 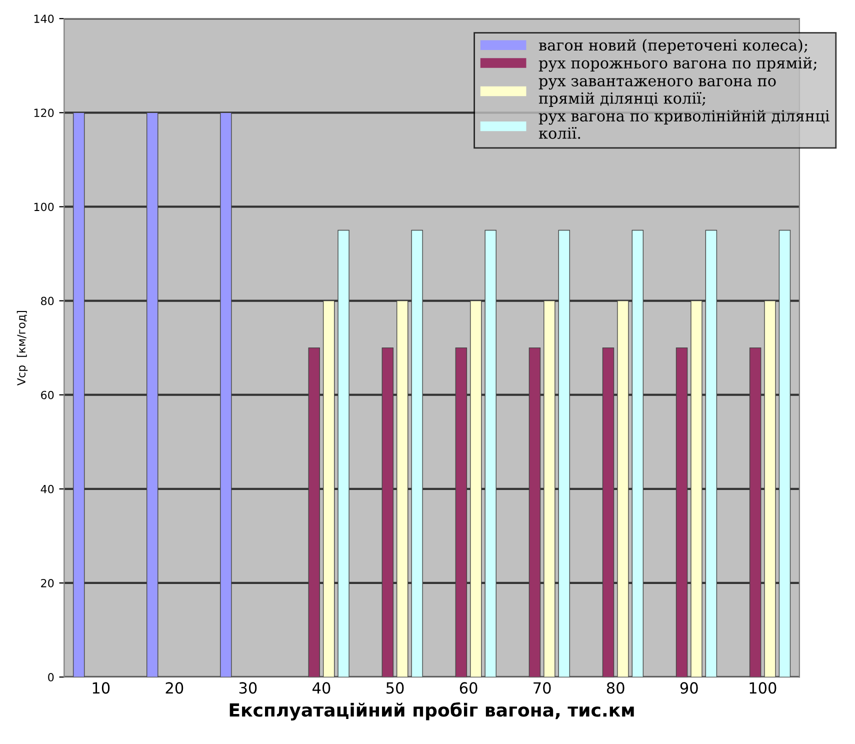 What do you see at coordinates (673, 46) in the screenshot?
I see `legend-label: вагон новий (переточені колеса);` at bounding box center [673, 46].